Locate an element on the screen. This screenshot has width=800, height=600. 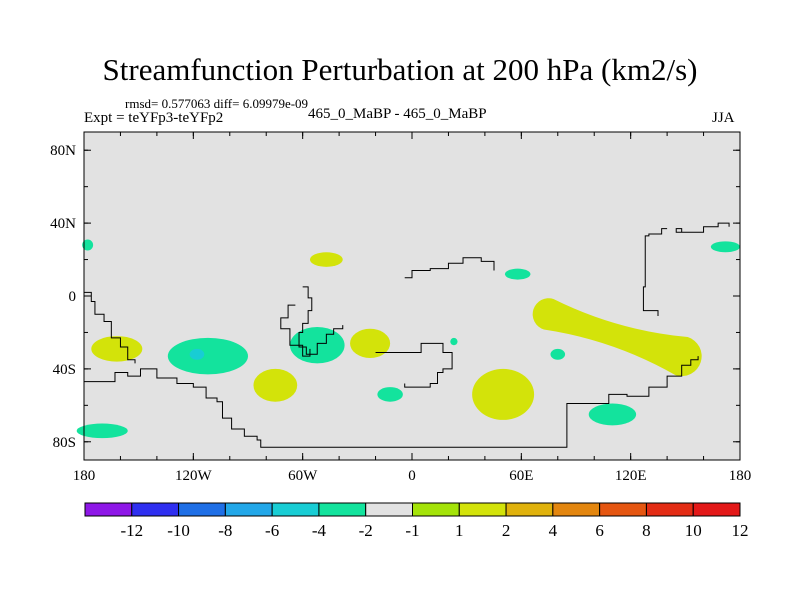
colorbar-label: 1 is located at coordinates (459, 530).